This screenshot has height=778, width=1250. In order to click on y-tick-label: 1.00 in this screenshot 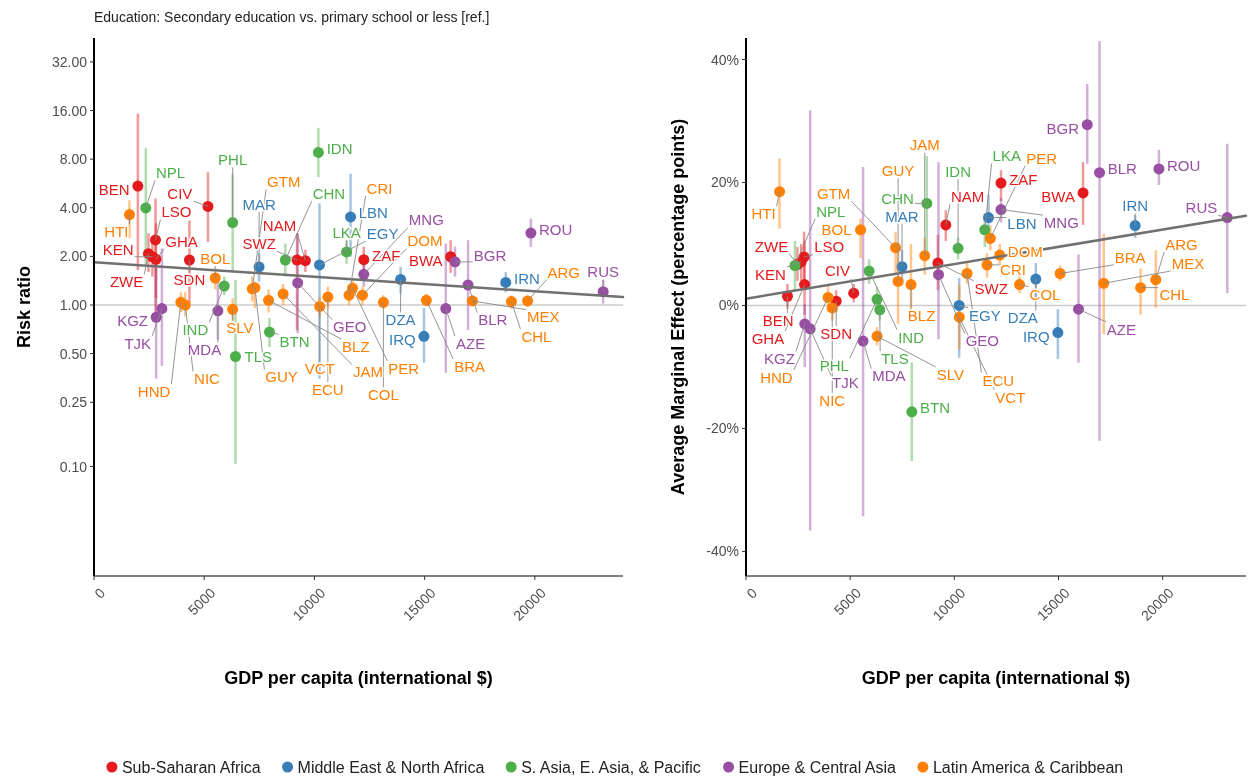, I will do `click(73, 305)`.